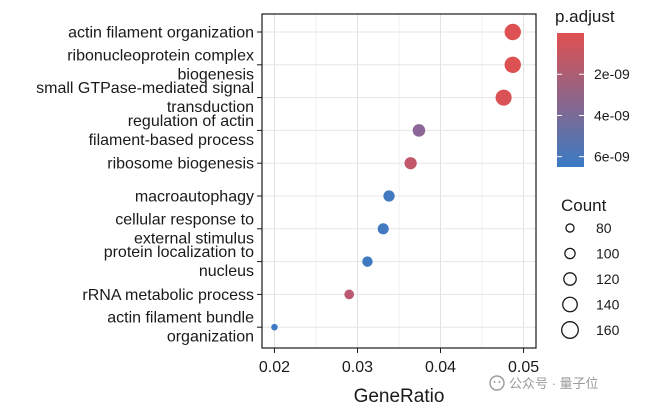 The width and height of the screenshot is (660, 416). Describe the element at coordinates (499, 382) in the screenshot. I see `wechat-icon-eye-right` at that location.